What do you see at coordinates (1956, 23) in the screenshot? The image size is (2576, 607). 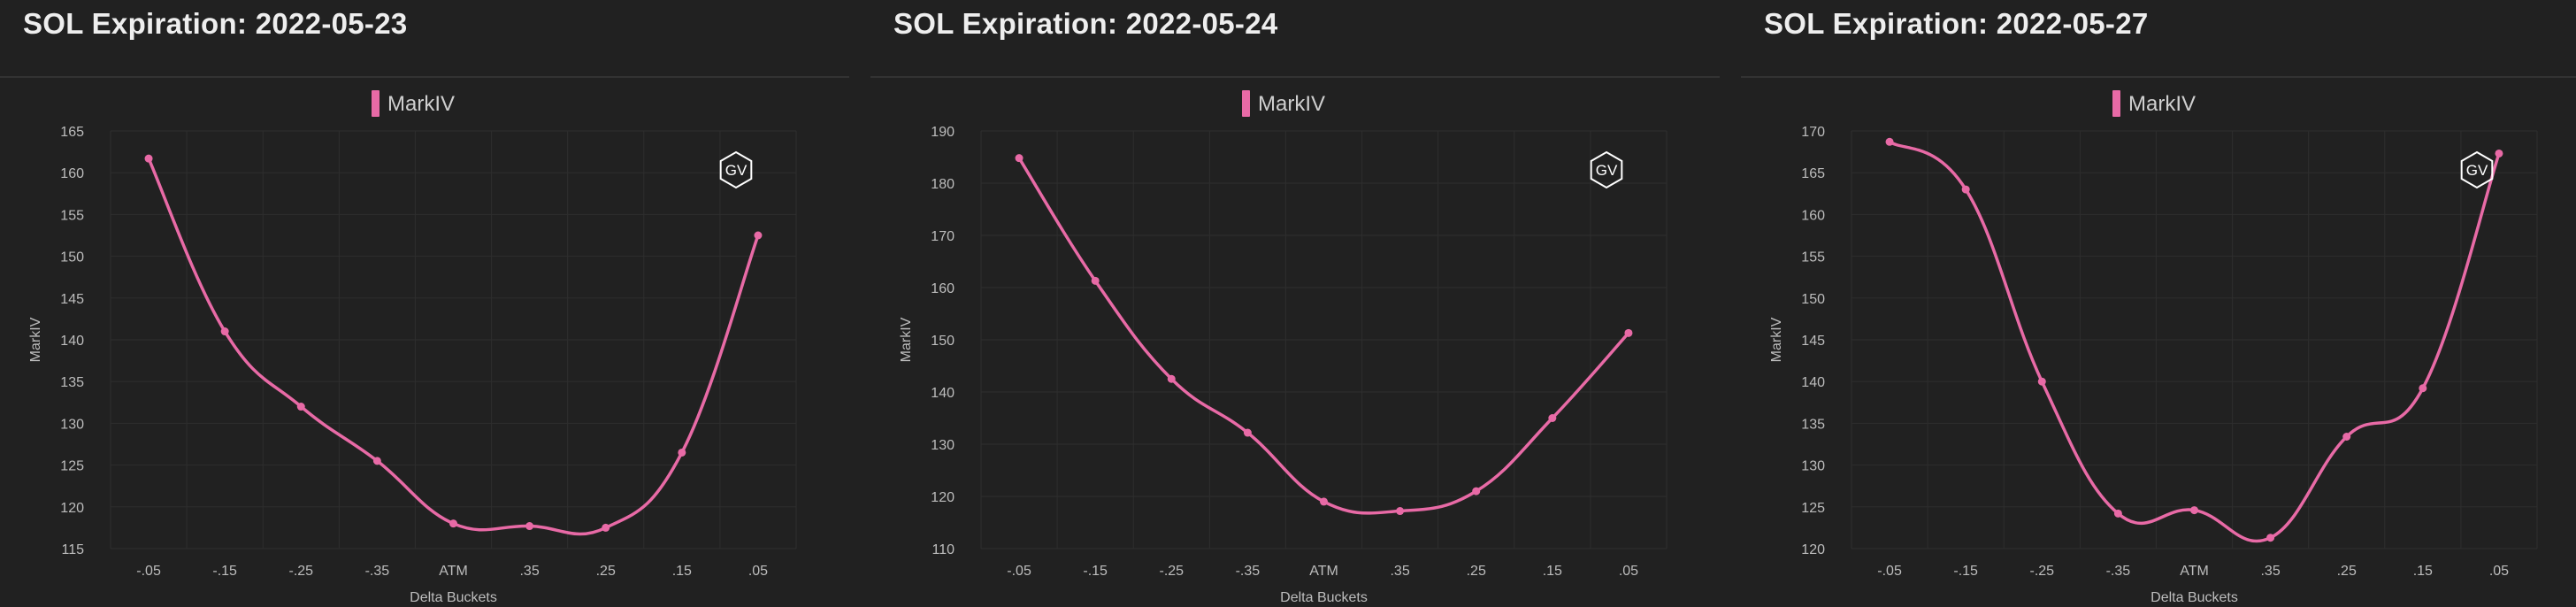 I see `panel-title: SOL Expiration: 2022-05-27` at bounding box center [1956, 23].